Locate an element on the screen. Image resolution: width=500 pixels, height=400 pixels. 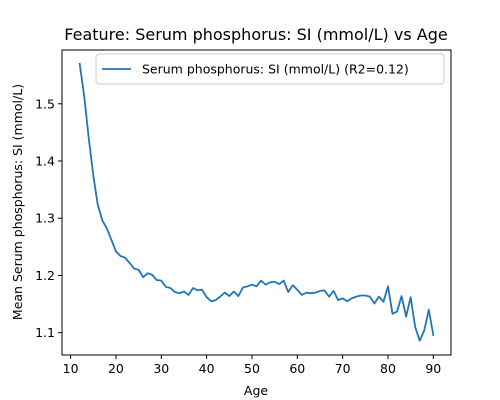
x-tick-label: 90 is located at coordinates (433, 368).